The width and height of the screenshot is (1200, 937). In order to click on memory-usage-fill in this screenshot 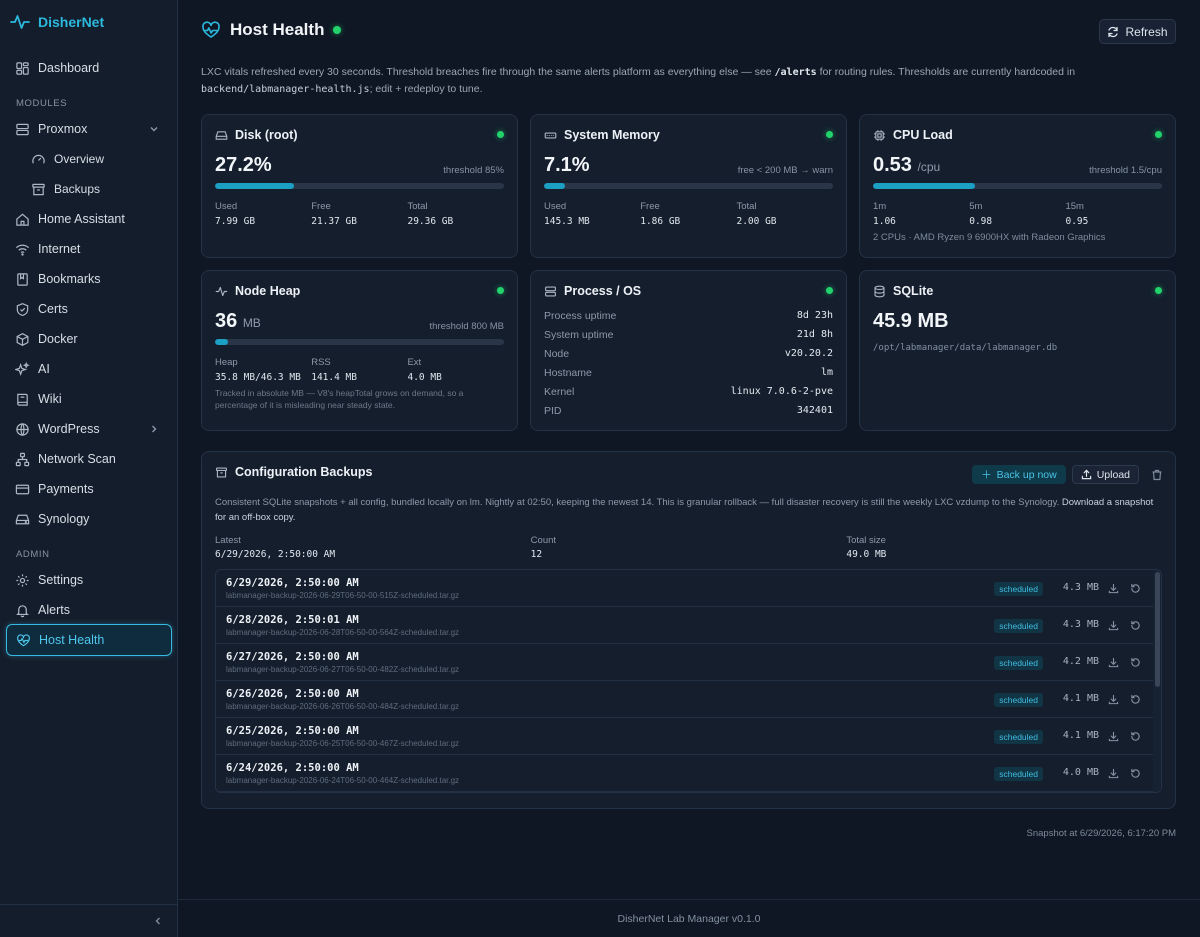, I will do `click(554, 186)`.